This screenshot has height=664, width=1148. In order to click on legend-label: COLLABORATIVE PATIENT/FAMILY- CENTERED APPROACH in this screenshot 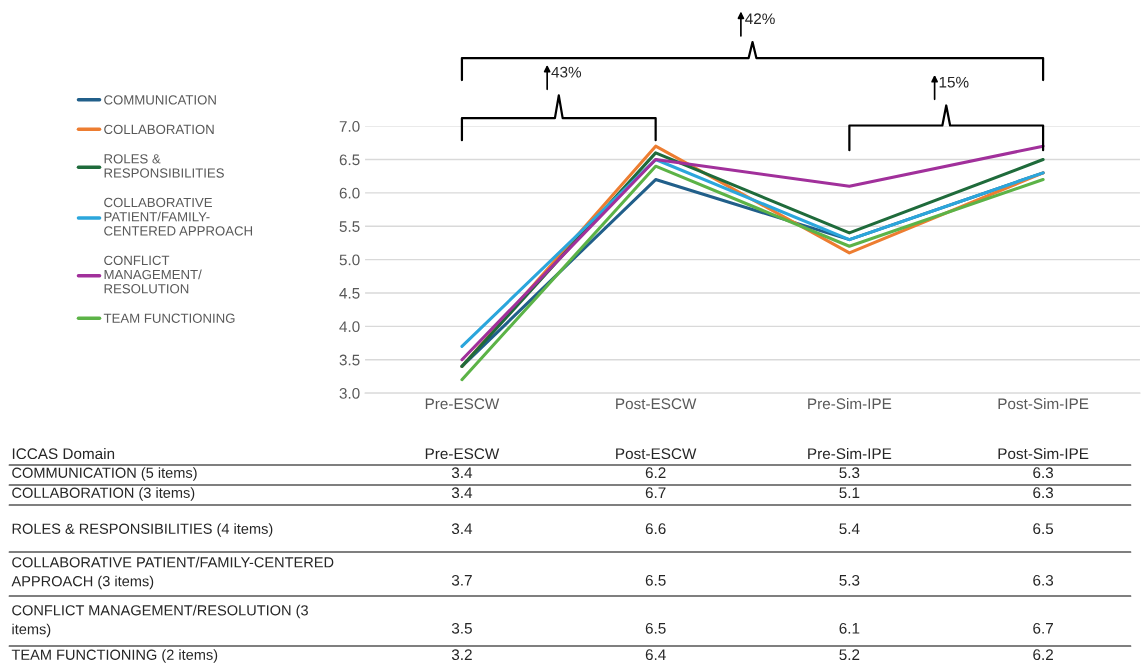, I will do `click(178, 216)`.